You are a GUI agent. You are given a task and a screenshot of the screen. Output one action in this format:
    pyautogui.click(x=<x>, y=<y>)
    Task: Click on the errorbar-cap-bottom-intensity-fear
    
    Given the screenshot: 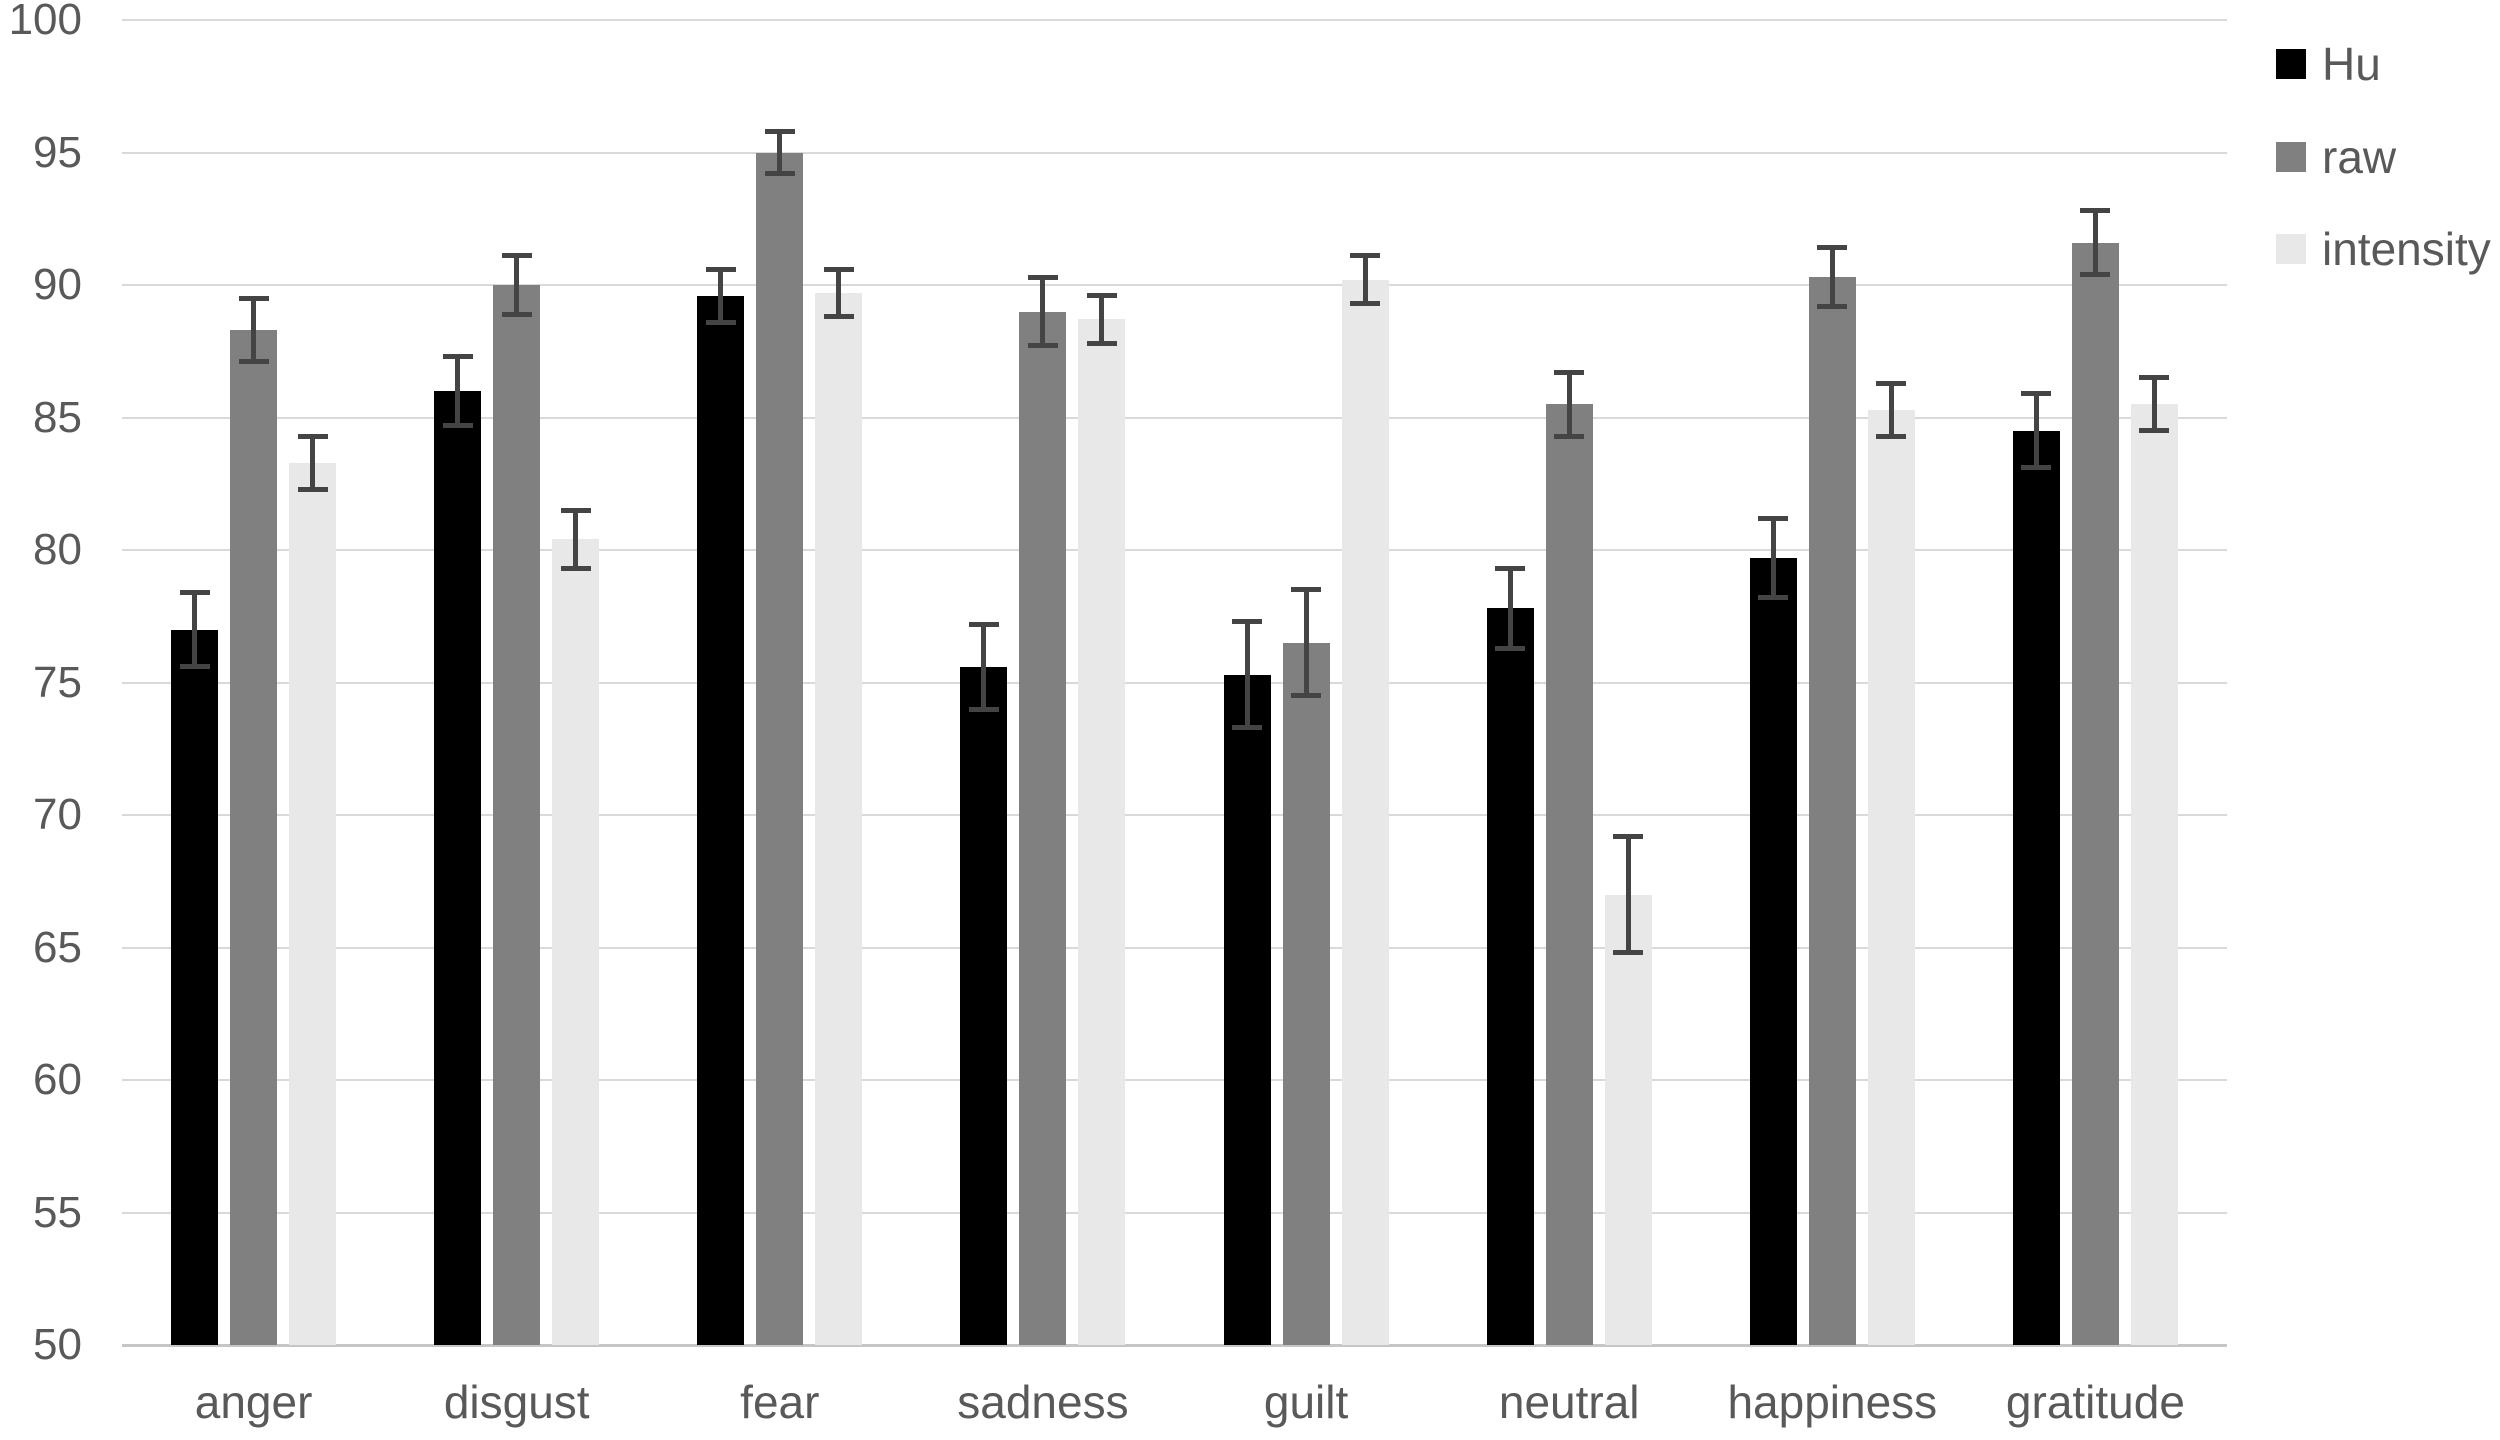 What is the action you would take?
    pyautogui.click(x=838, y=317)
    